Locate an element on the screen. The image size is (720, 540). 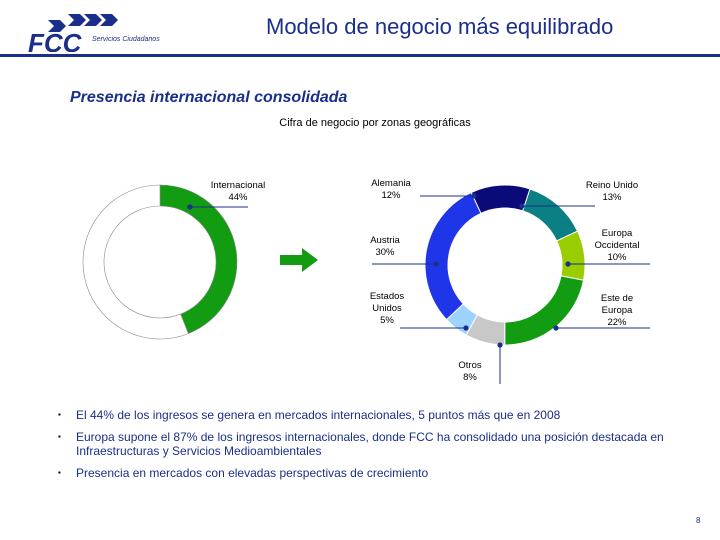
brand-subtitle: Servicios Ciudadanos is located at coordinates (126, 39).